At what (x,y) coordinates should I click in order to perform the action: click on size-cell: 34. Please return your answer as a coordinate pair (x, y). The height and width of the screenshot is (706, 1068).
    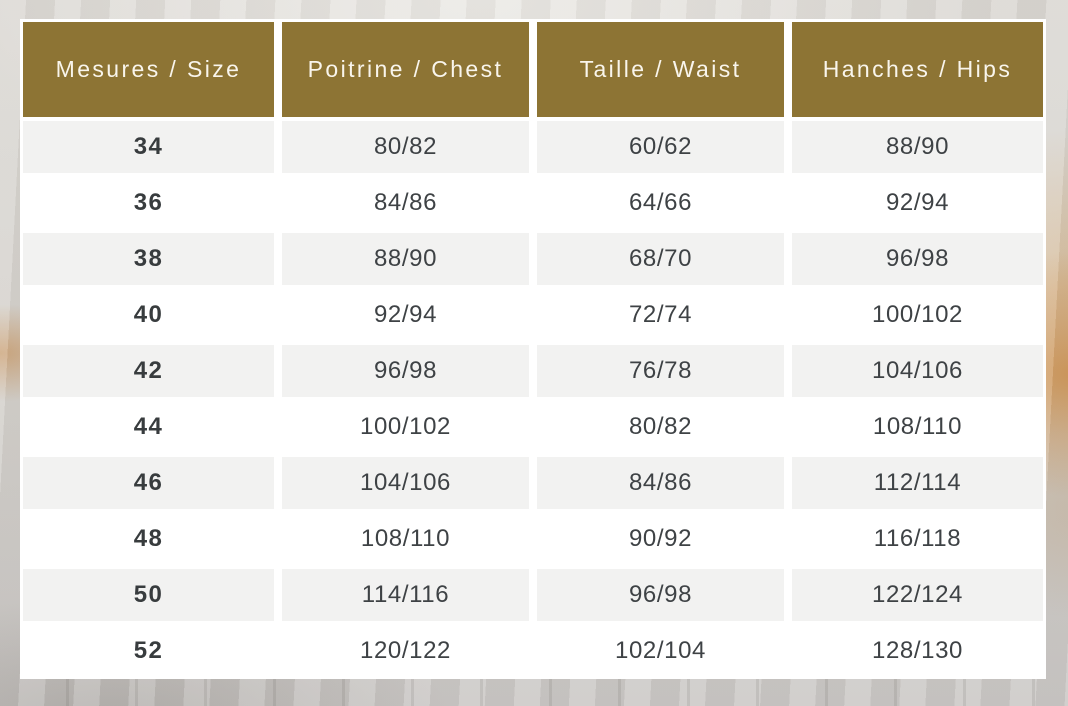
    Looking at the image, I should click on (152, 146).